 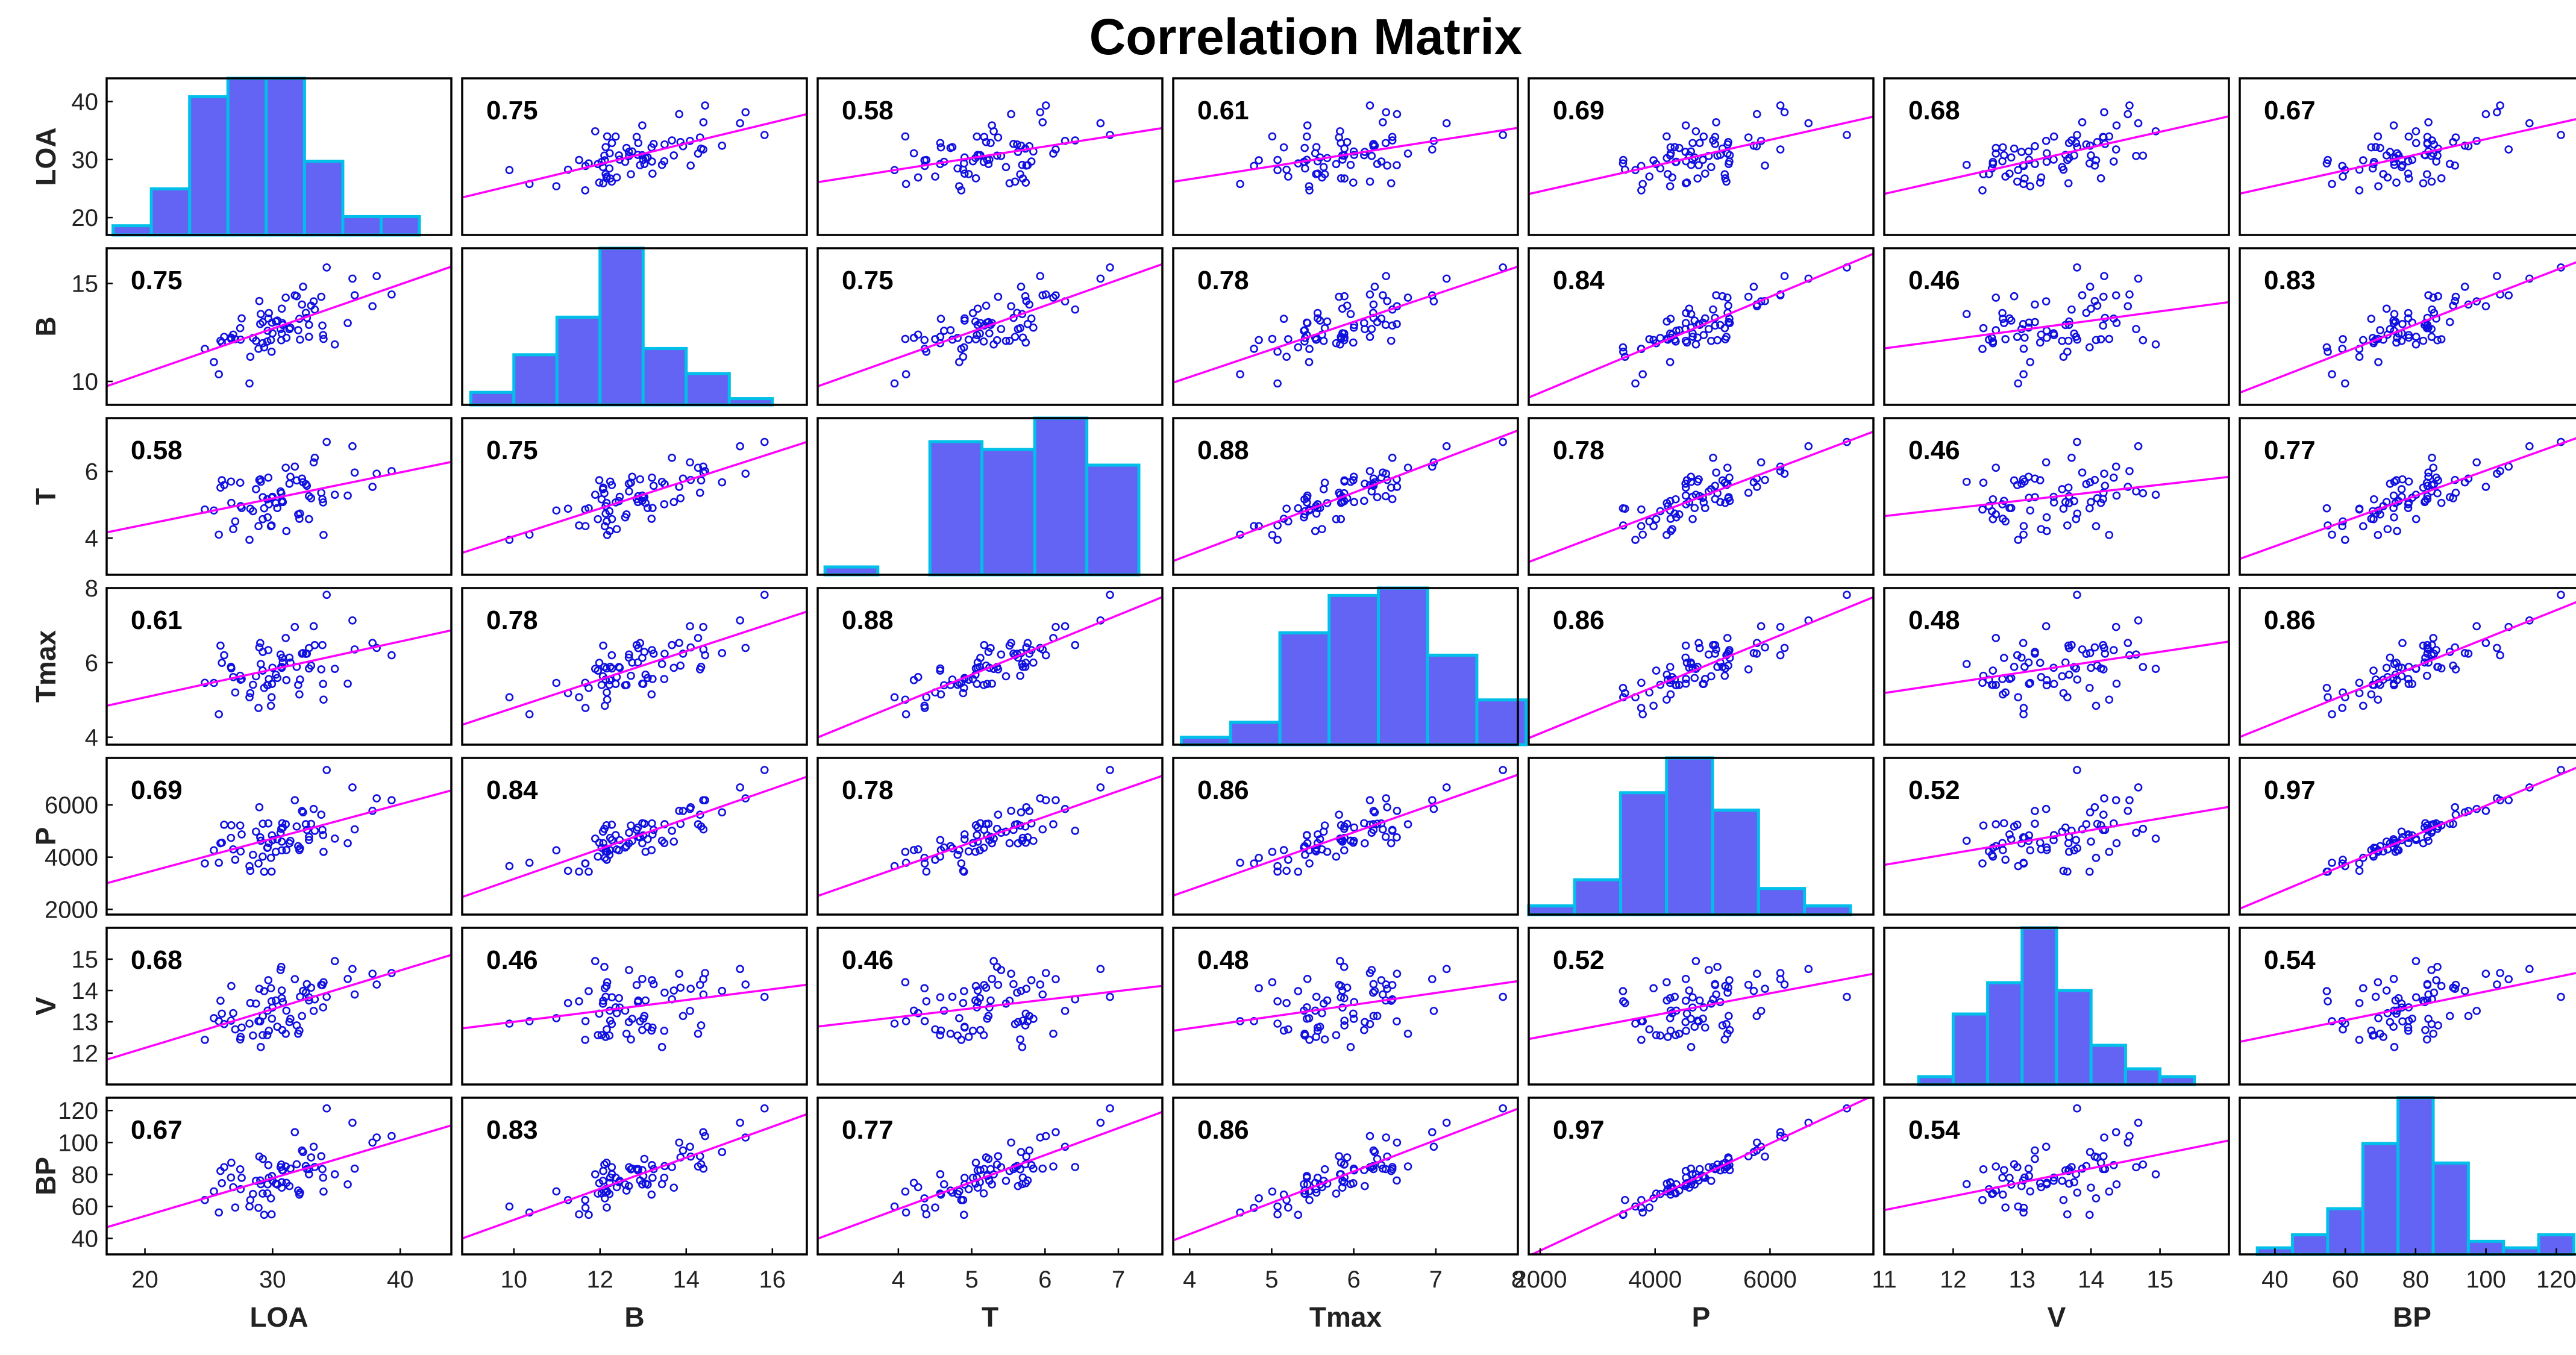 I want to click on correlation-label-BP-P: 0.97, so click(x=1579, y=1130).